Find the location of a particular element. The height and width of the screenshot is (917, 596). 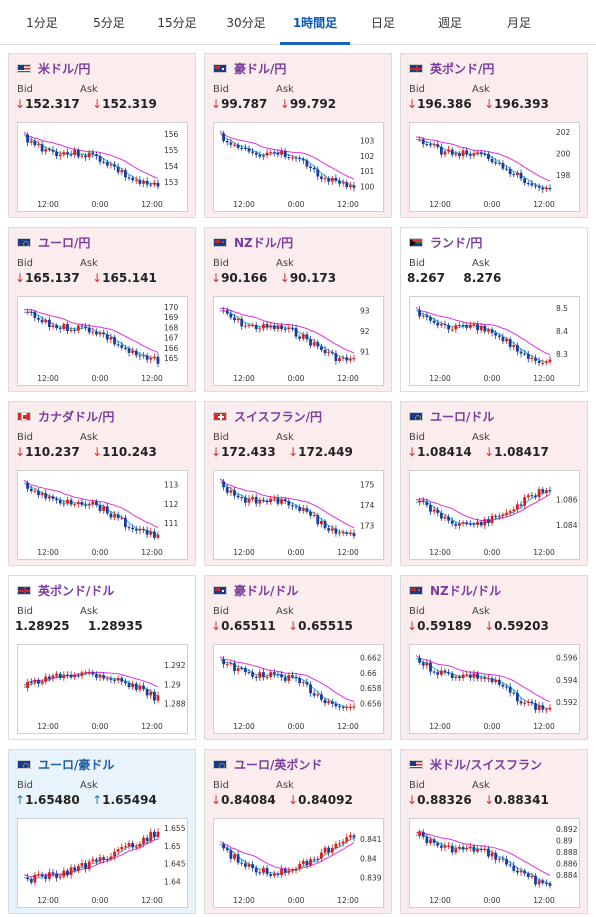

price-chart: 93 92 91 12:00 0:00 12:00 is located at coordinates (298, 341).